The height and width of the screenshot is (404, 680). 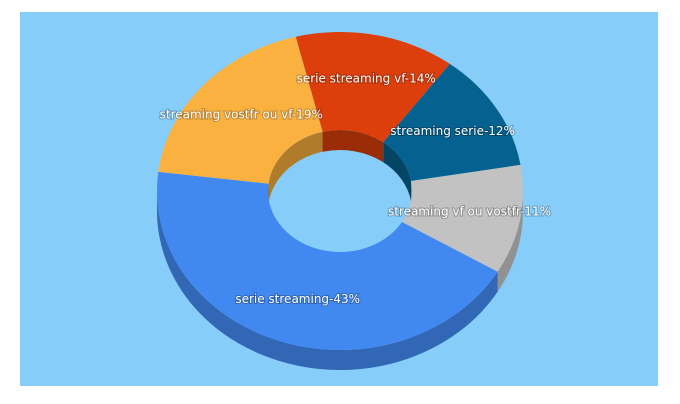 What do you see at coordinates (241, 115) in the screenshot?
I see `slice-label: streaming vostfr ou vf-19%` at bounding box center [241, 115].